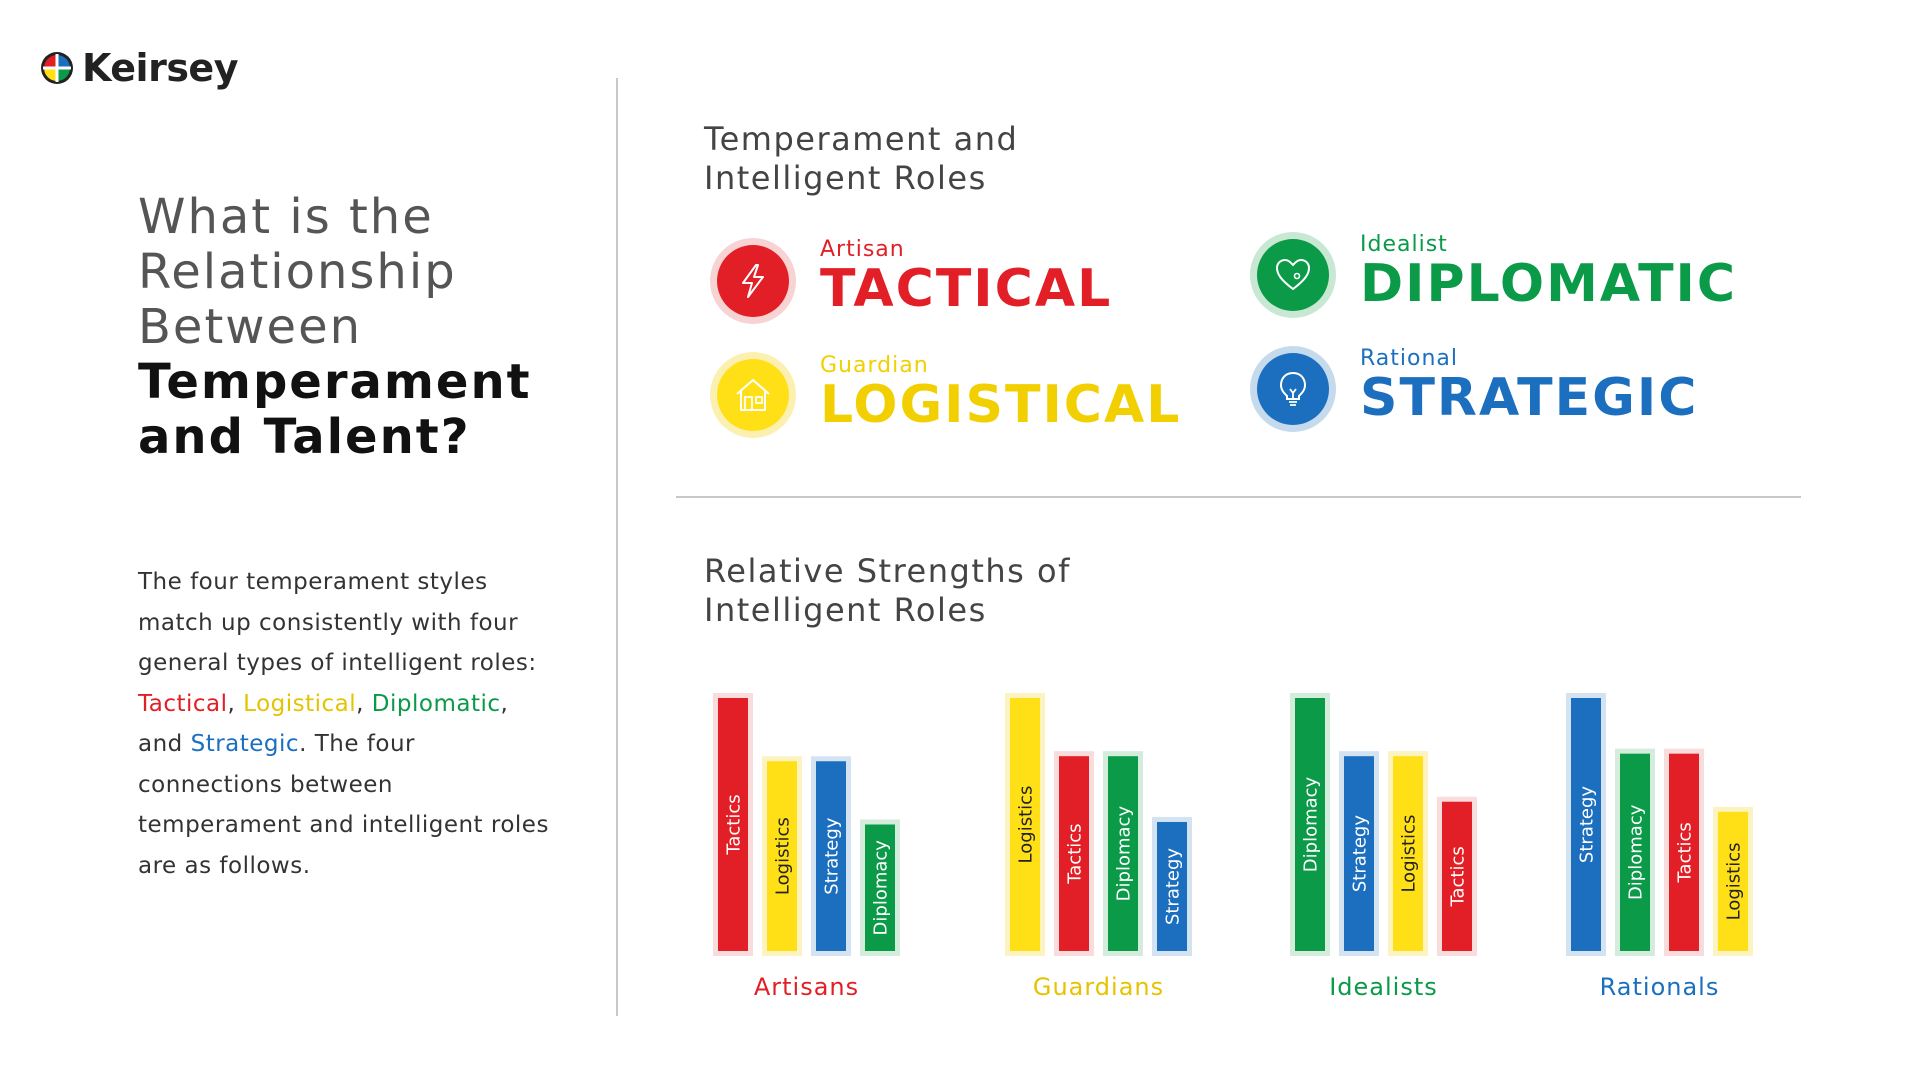 The width and height of the screenshot is (1920, 1080). Describe the element at coordinates (1409, 358) in the screenshot. I see `role-temperament: Rational` at that location.